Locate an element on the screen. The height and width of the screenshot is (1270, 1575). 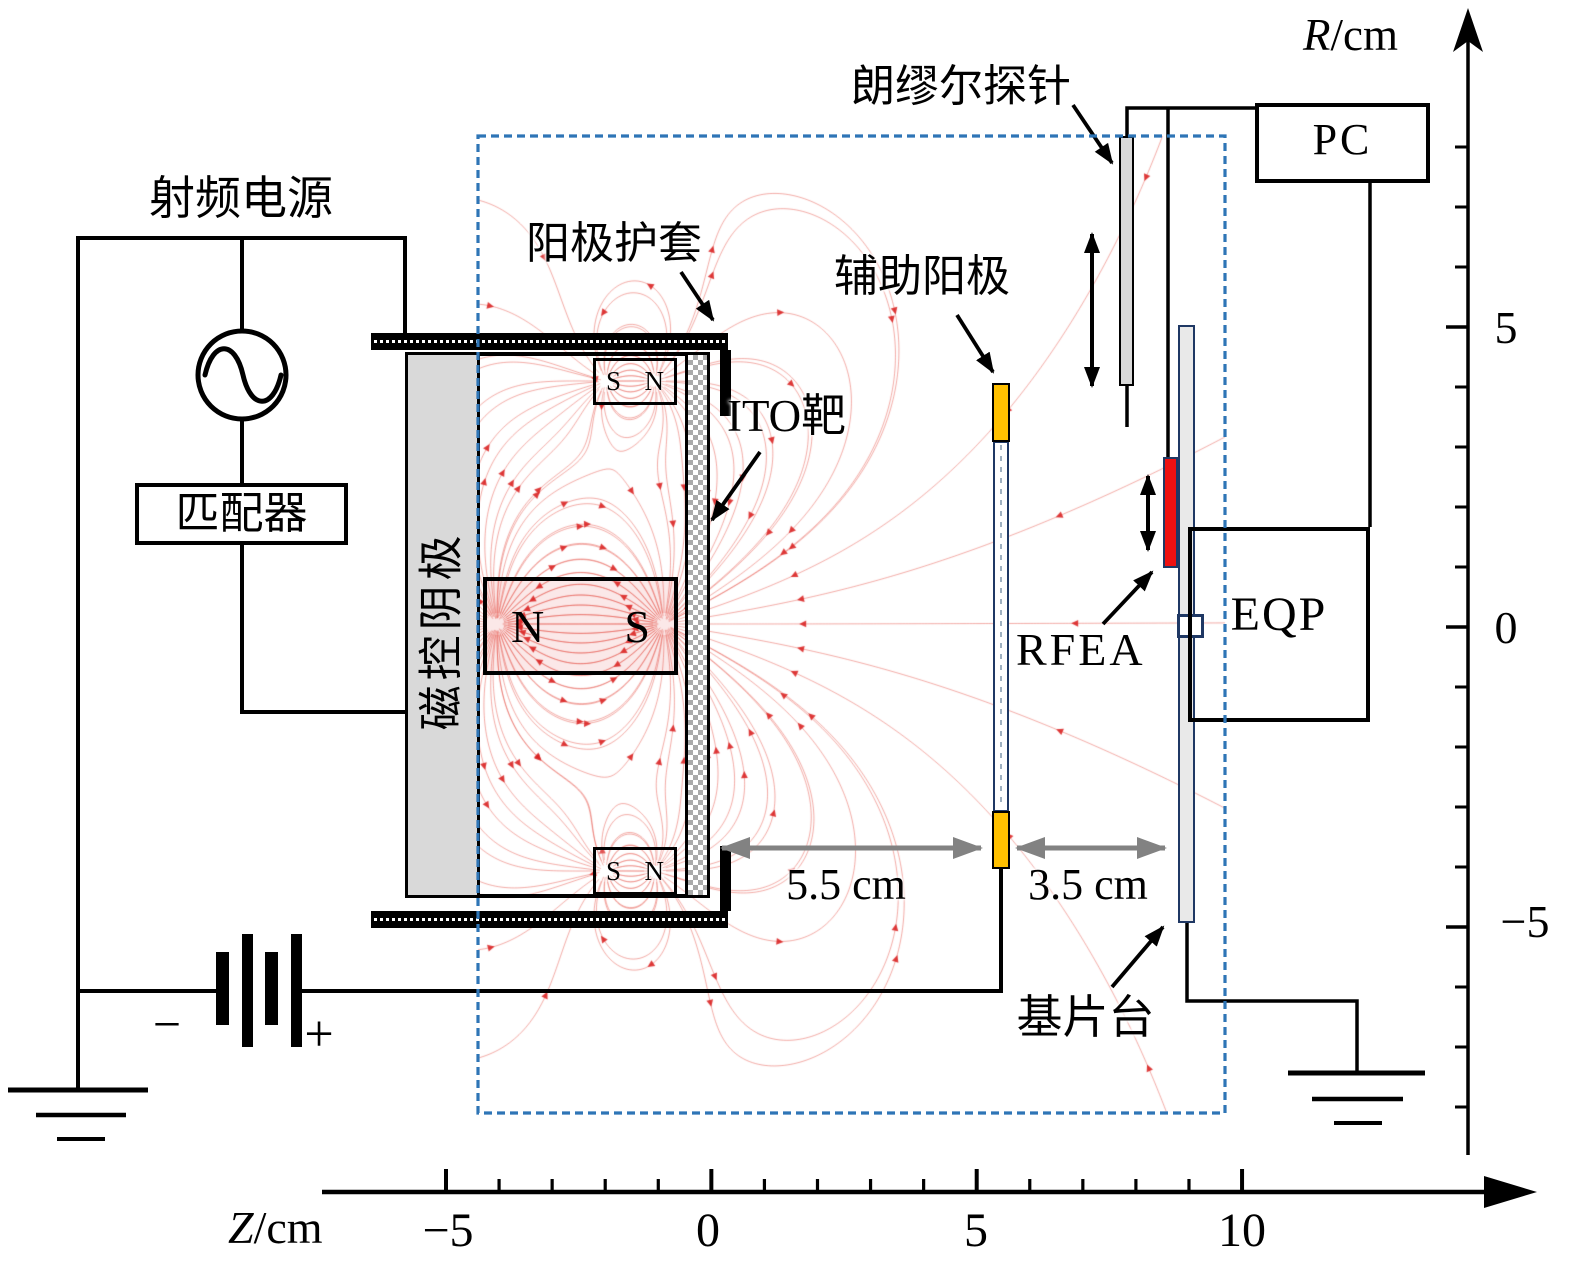
top-small-magnet: S N is located at coordinates (635, 381).